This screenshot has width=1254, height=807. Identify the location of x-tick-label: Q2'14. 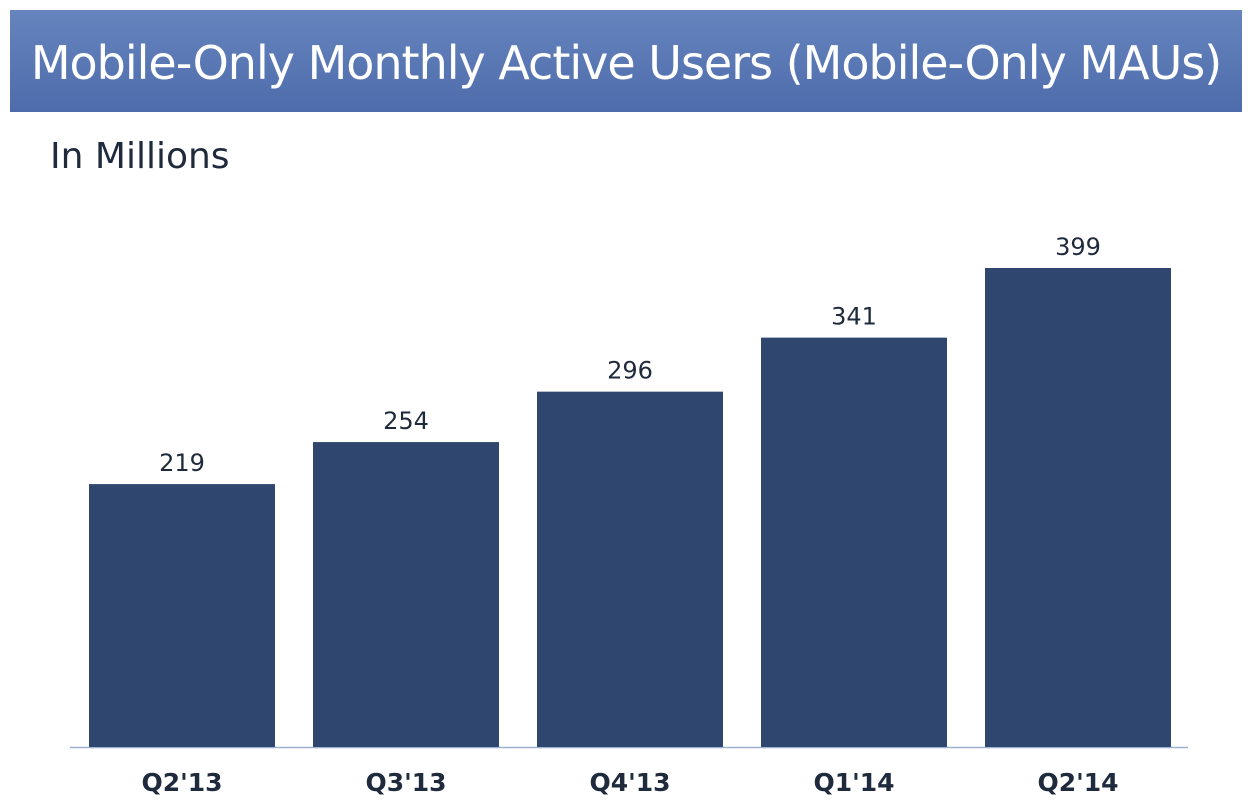
(1077, 782).